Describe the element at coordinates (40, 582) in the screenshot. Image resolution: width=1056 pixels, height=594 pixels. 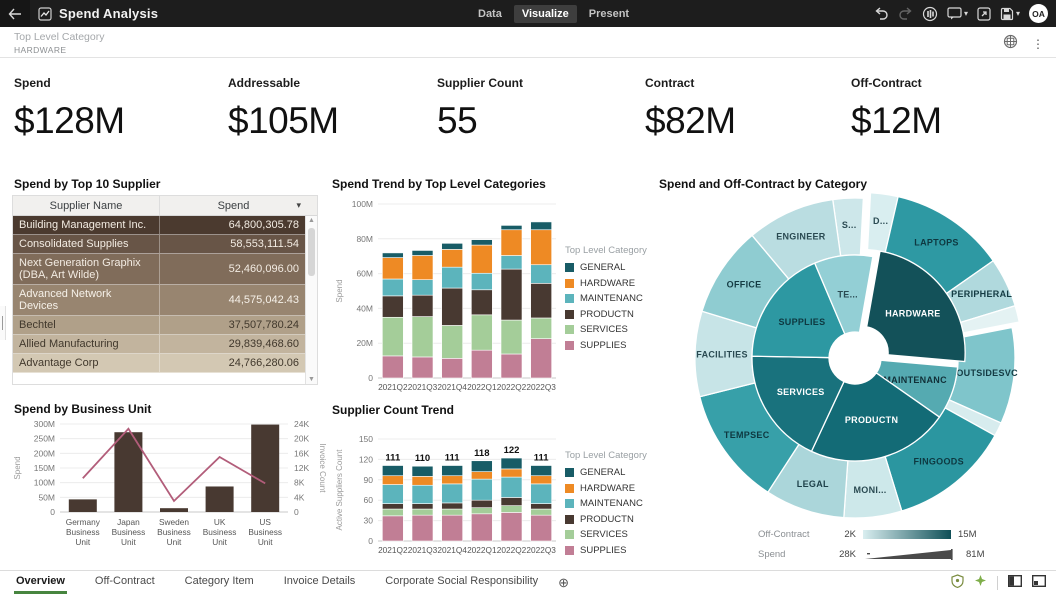
I see `canvas-tab-overview: Overview` at that location.